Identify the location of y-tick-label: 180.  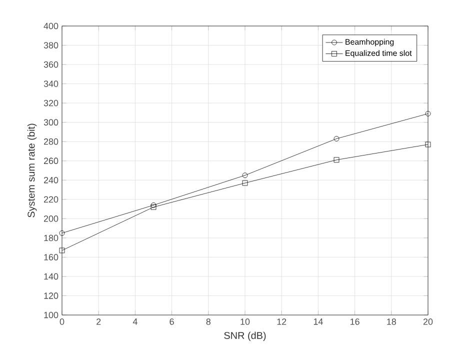
(51, 238).